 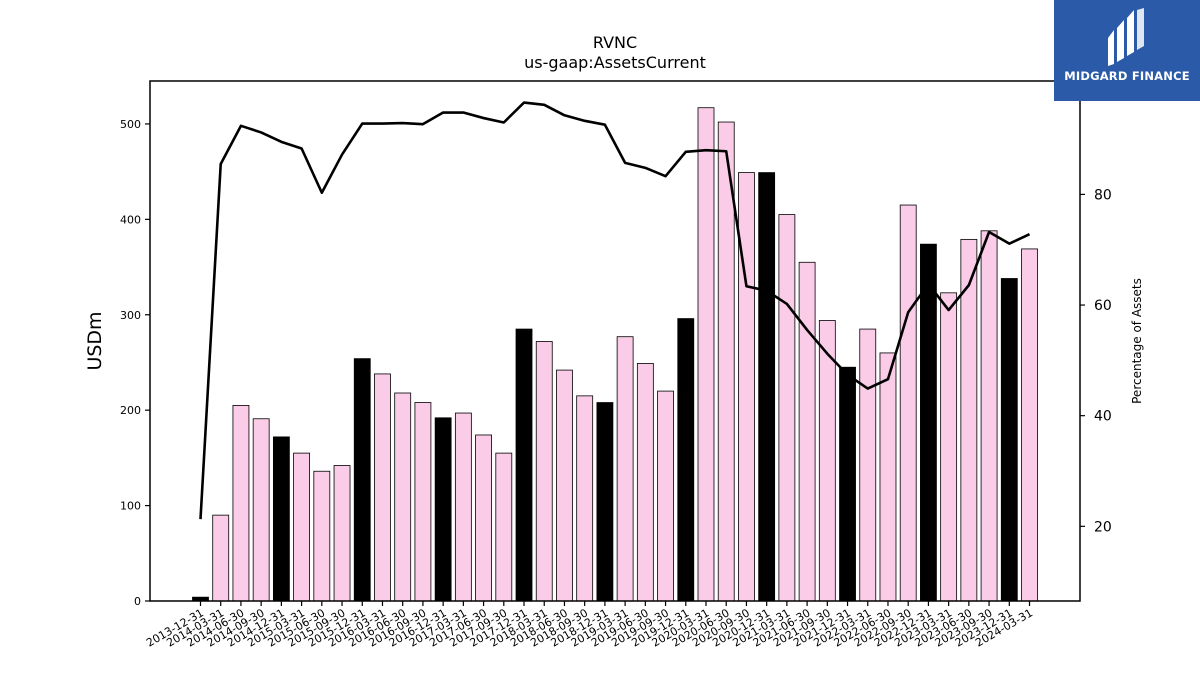 What do you see at coordinates (1137, 341) in the screenshot?
I see `y2-axis-label: Percentage of Assets` at bounding box center [1137, 341].